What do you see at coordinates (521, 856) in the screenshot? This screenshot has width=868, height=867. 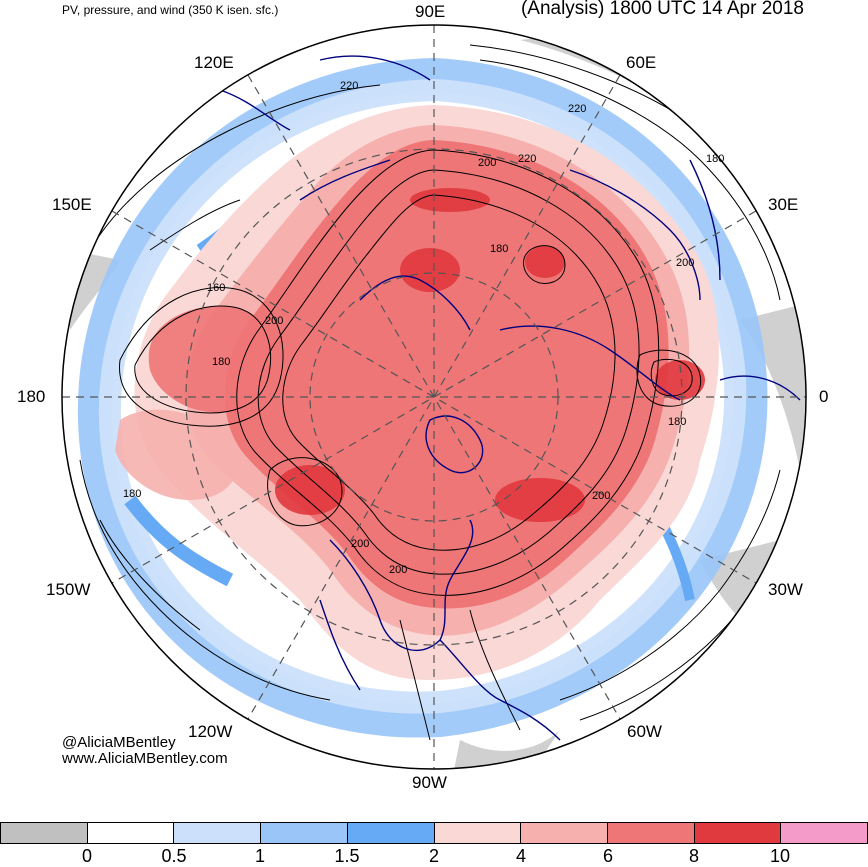 I see `colorbar-tick: 4` at bounding box center [521, 856].